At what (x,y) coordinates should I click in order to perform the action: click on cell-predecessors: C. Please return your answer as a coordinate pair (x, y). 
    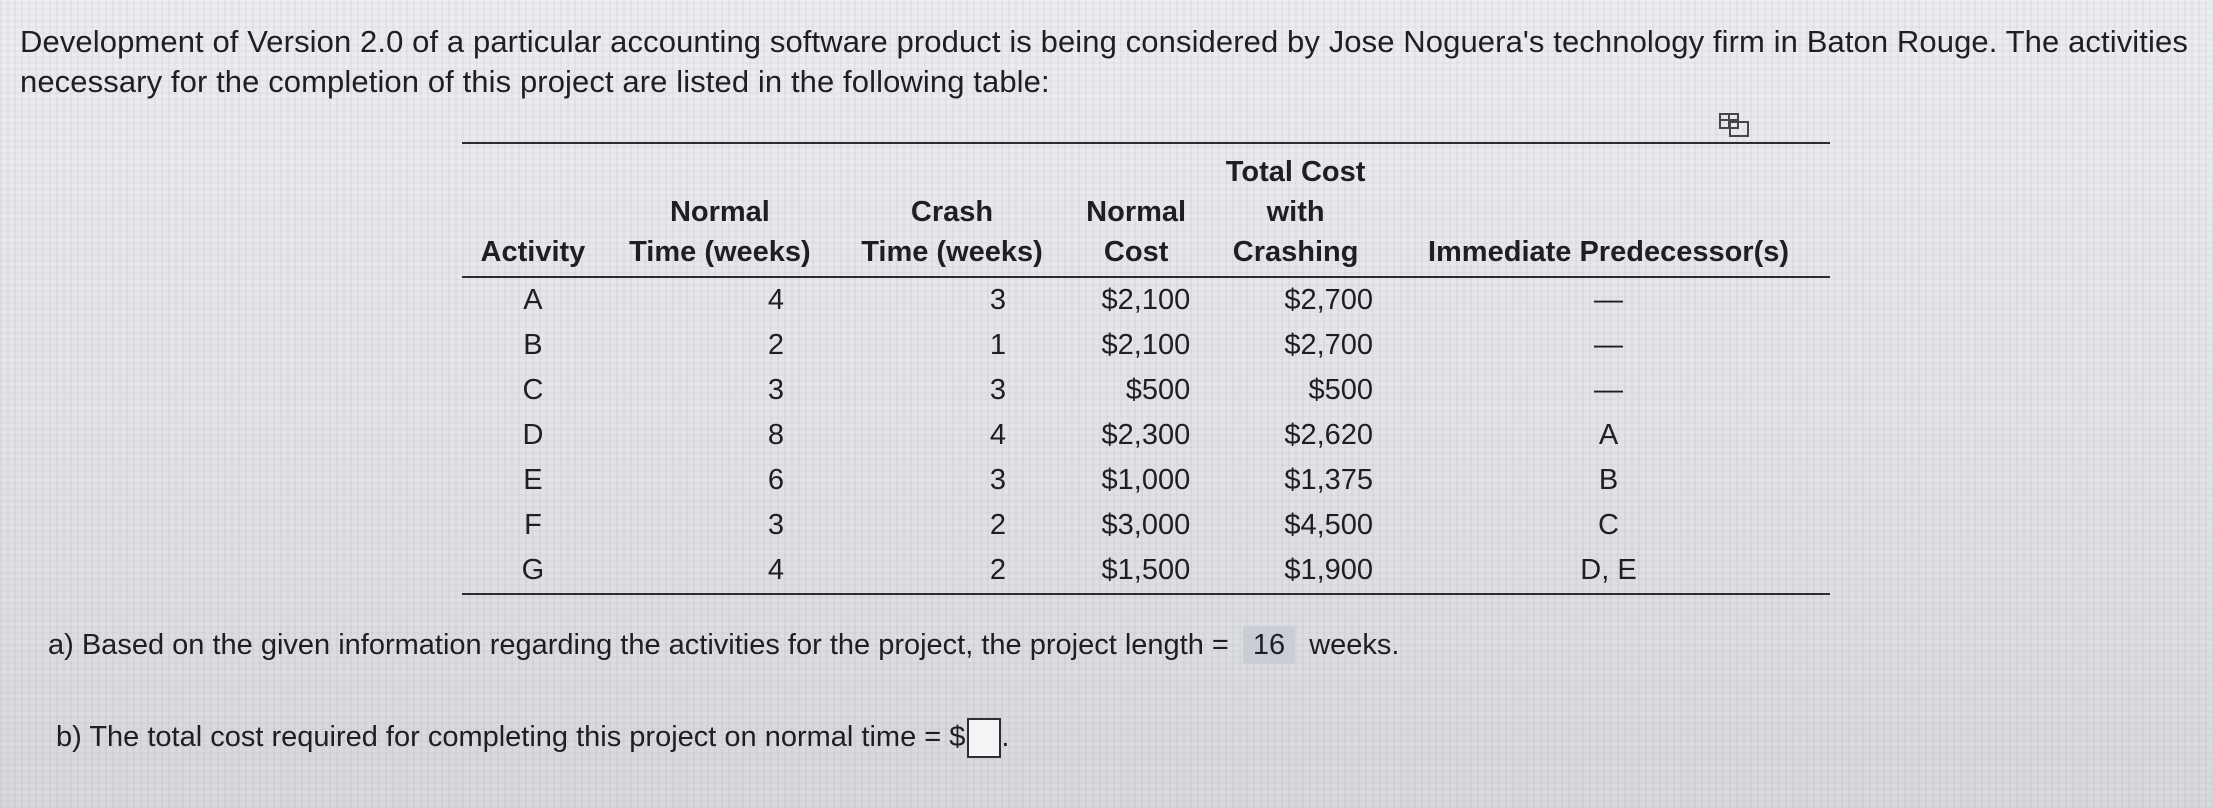
    Looking at the image, I should click on (1608, 525).